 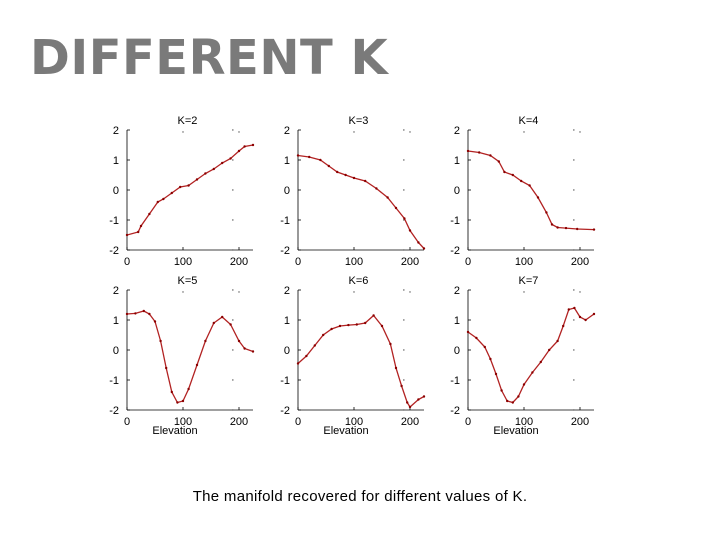 I want to click on chart-title: K=4, so click(x=529, y=121).